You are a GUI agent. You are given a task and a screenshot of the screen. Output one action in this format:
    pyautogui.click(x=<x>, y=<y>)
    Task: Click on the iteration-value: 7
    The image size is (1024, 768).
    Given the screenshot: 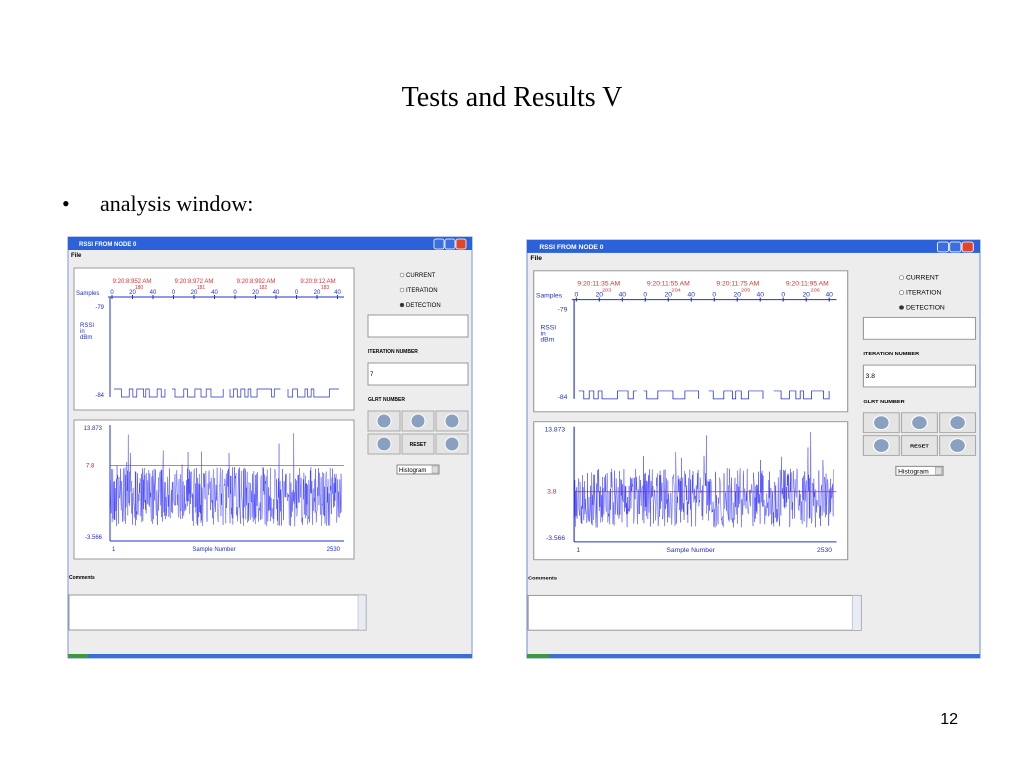 What is the action you would take?
    pyautogui.click(x=372, y=375)
    